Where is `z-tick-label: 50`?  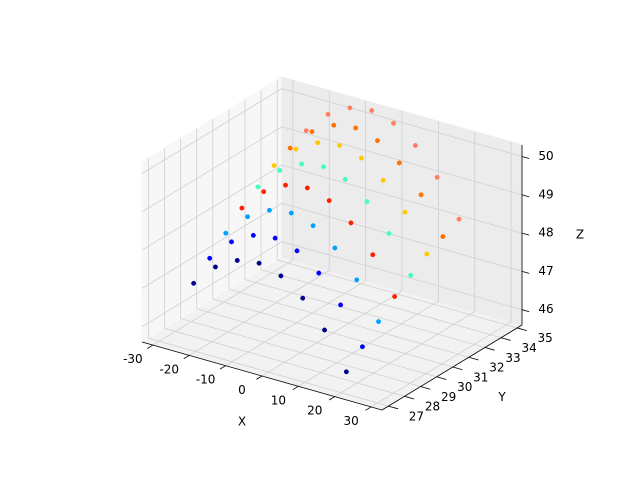
z-tick-label: 50 is located at coordinates (545, 156).